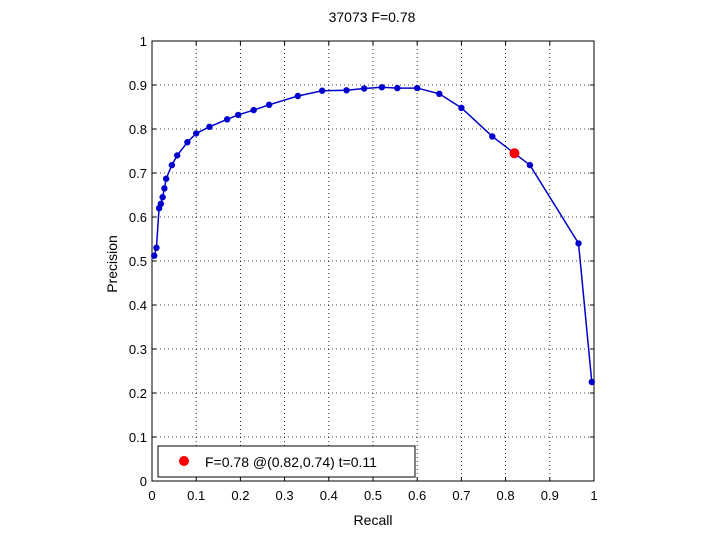 The image size is (720, 540). What do you see at coordinates (143, 481) in the screenshot?
I see `y-tick-label: 0` at bounding box center [143, 481].